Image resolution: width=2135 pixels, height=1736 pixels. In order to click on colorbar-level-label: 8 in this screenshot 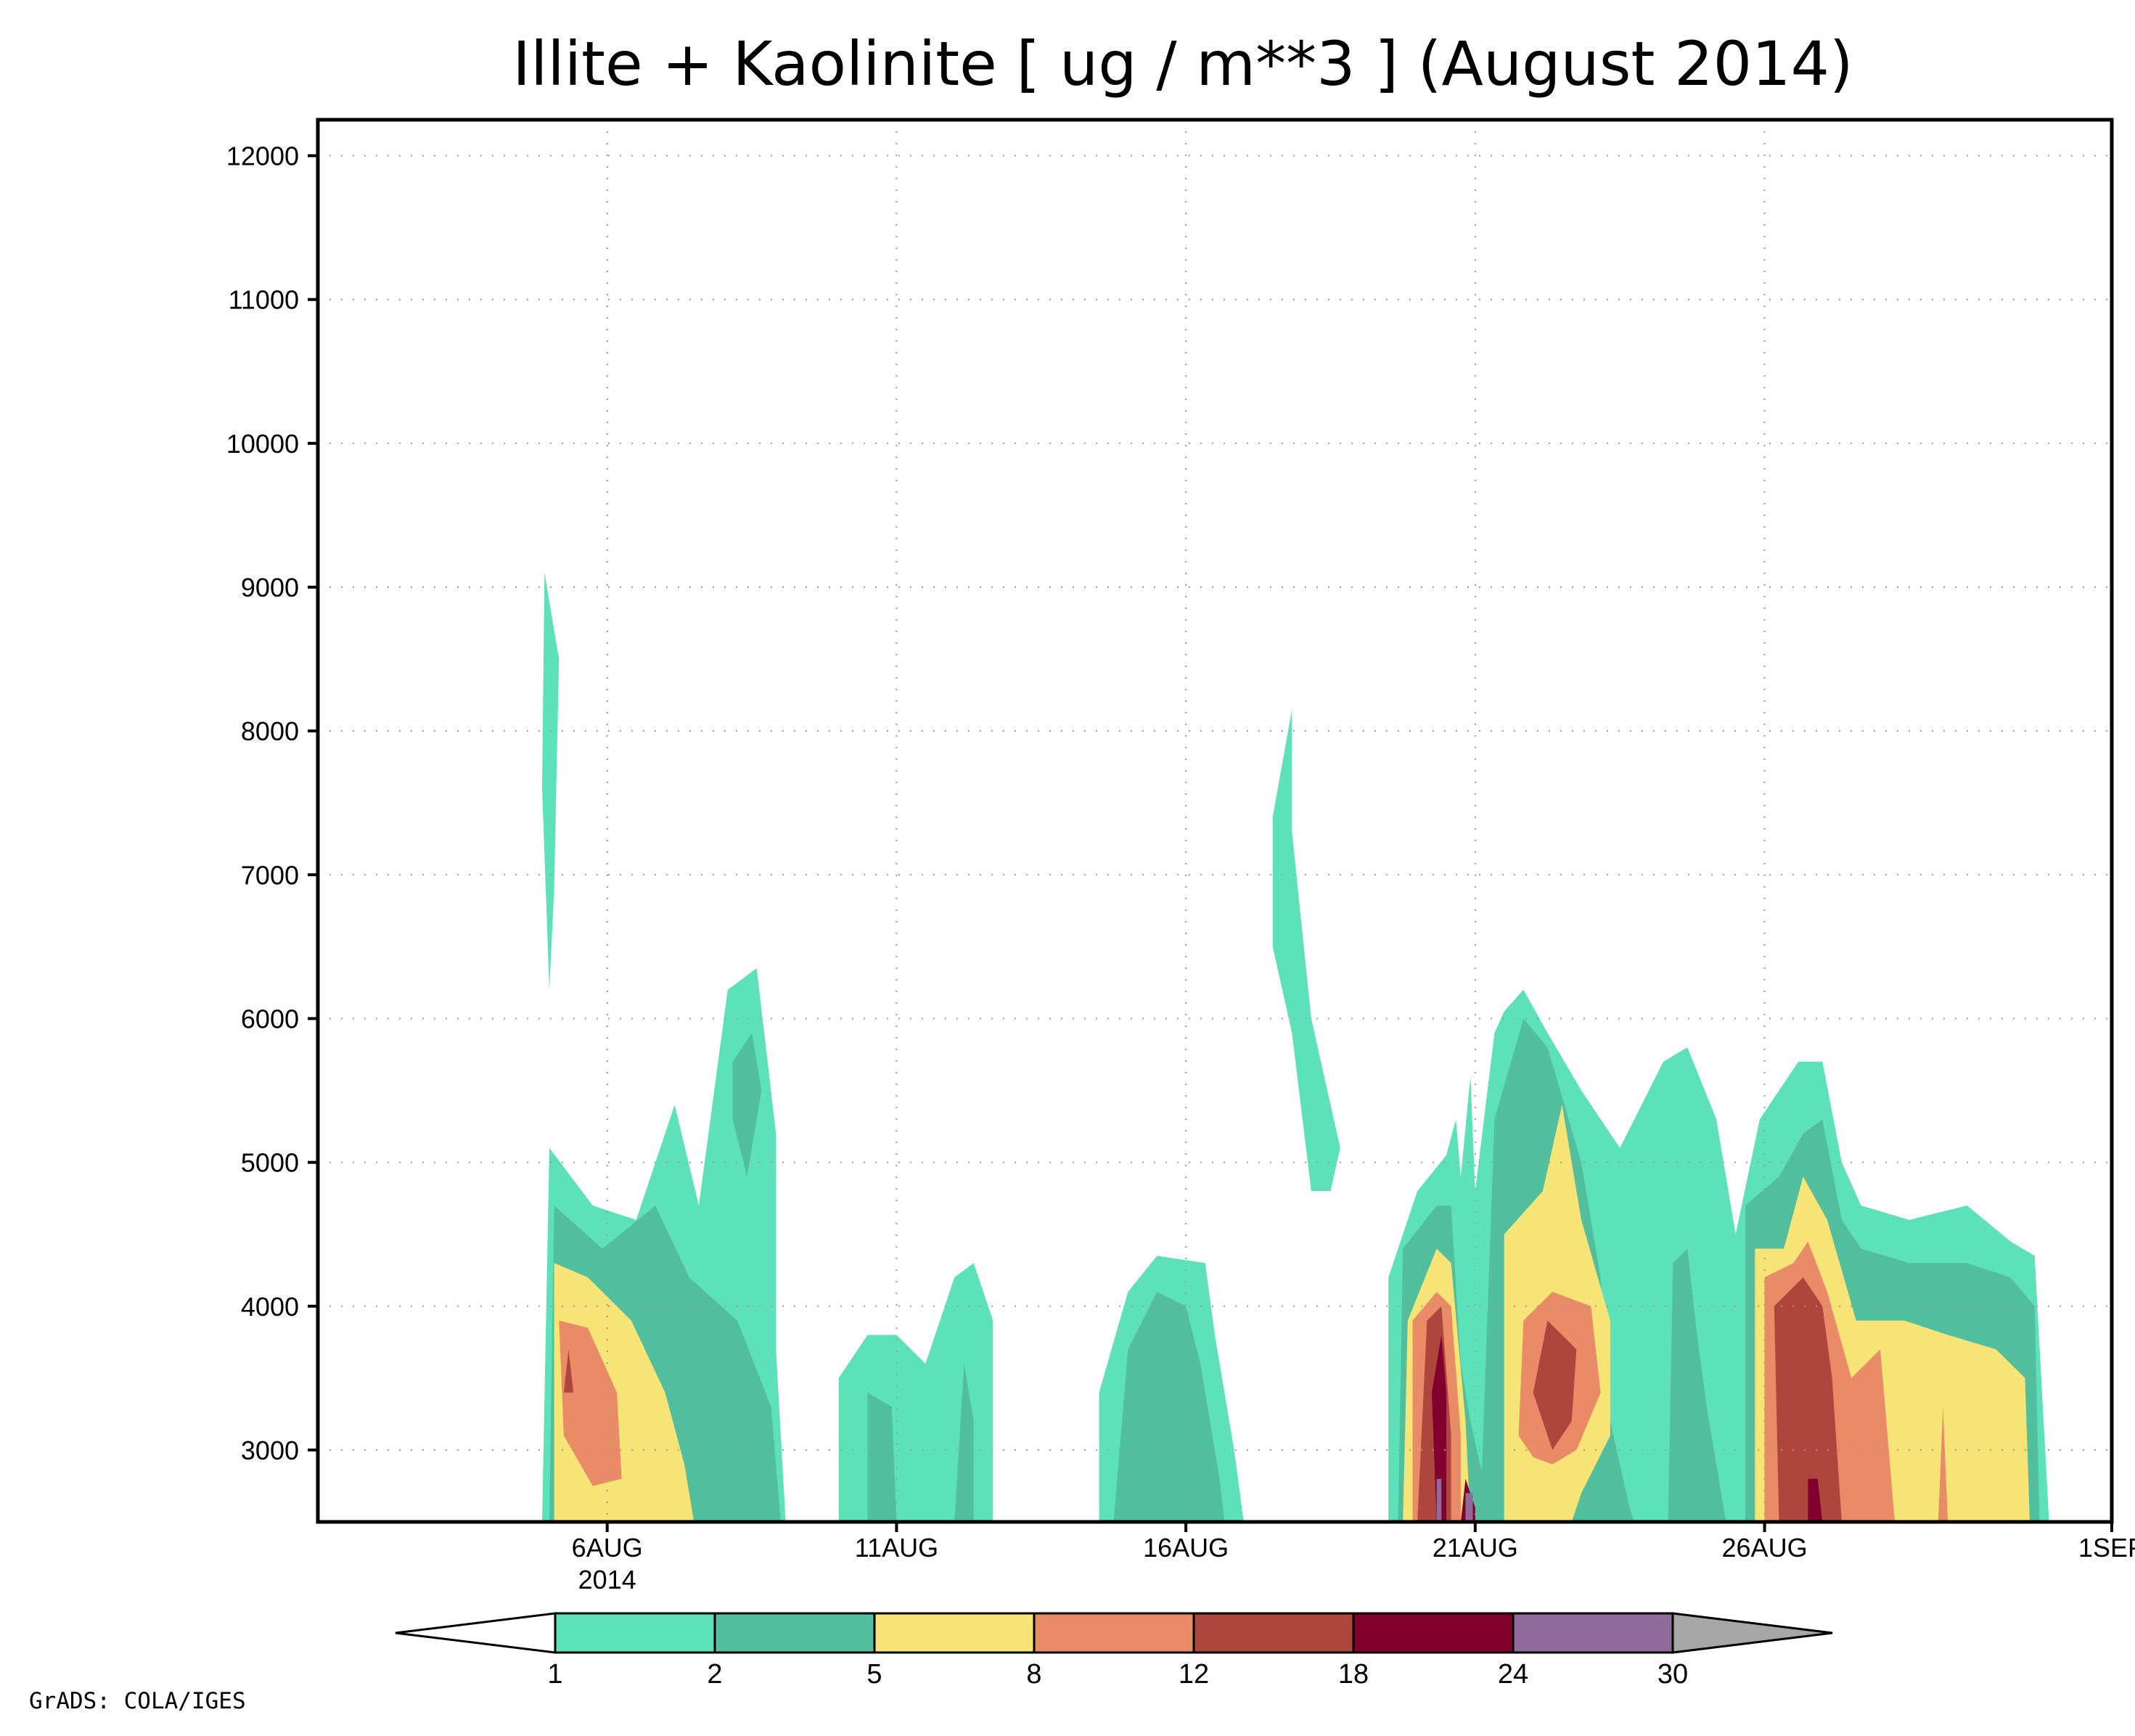, I will do `click(1033, 1674)`.